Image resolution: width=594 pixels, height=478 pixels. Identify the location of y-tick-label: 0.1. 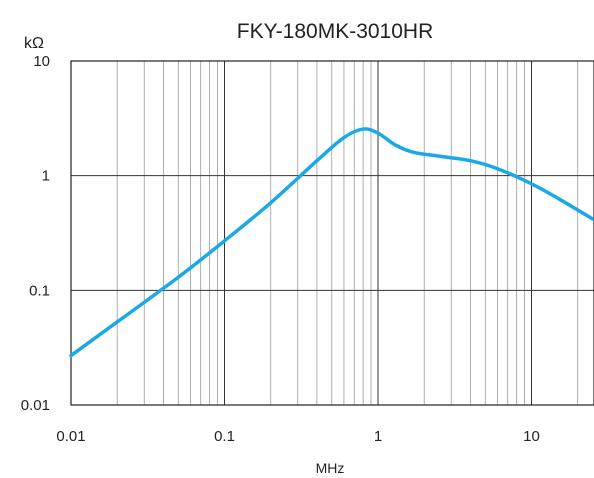
(39, 290).